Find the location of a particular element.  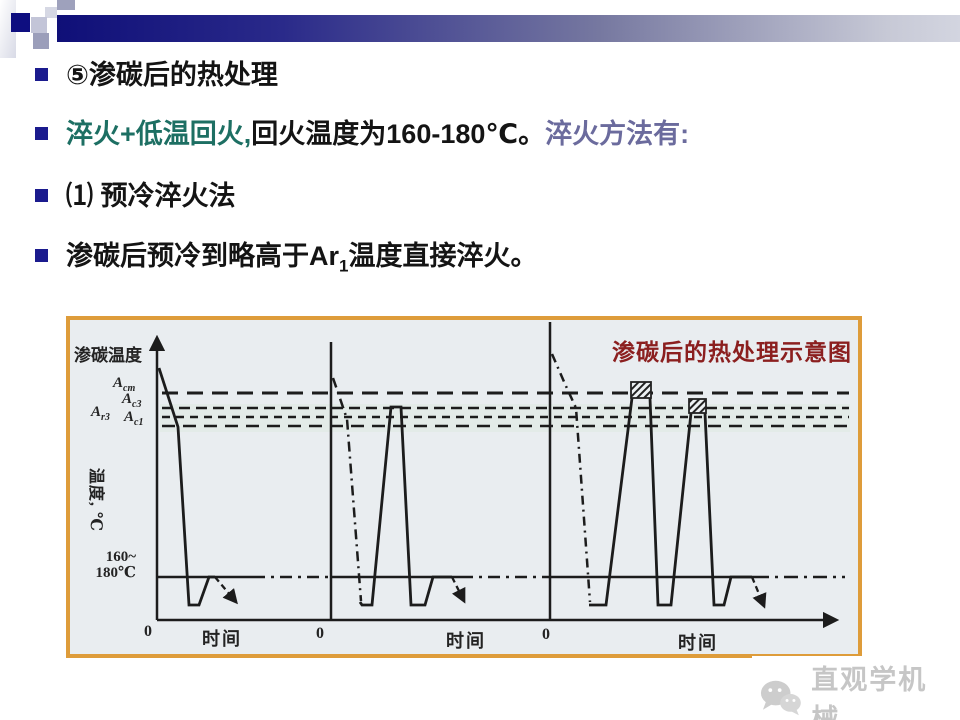

label-ac1: Ac1 is located at coordinates (133, 420).